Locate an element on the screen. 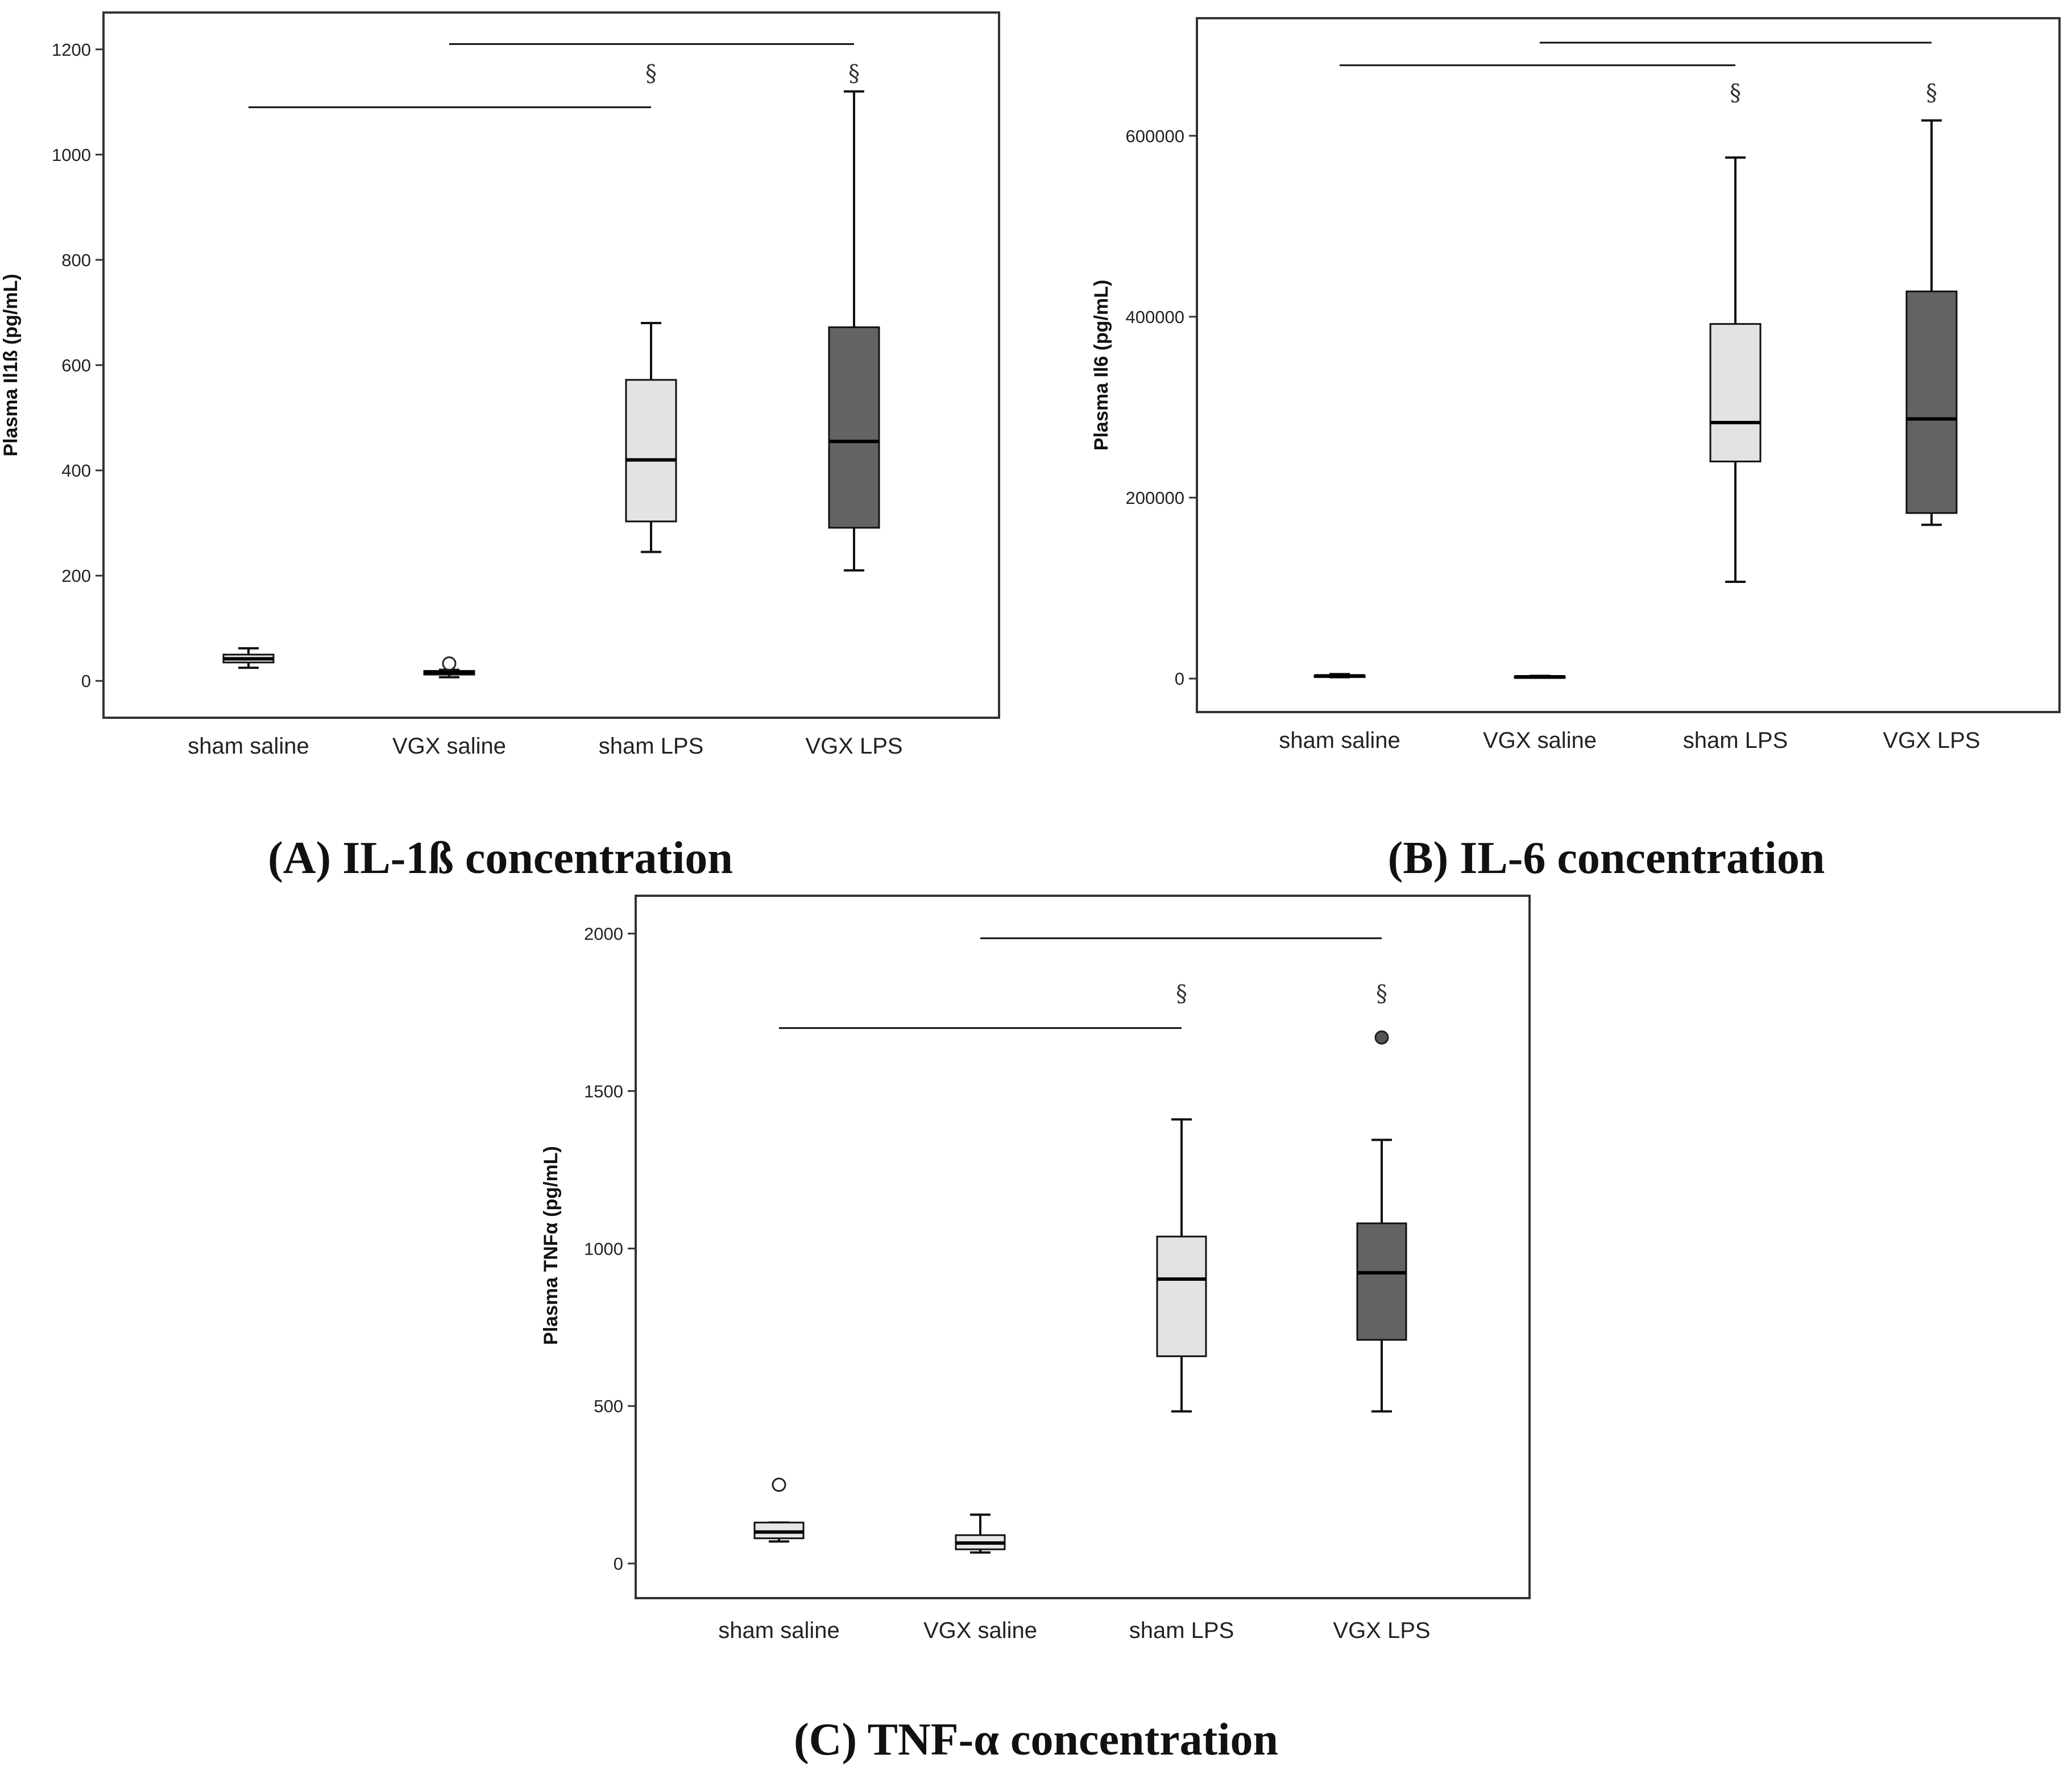 The width and height of the screenshot is (2072, 1779). panel-a-y-tick-label-1: 200 is located at coordinates (76, 576).